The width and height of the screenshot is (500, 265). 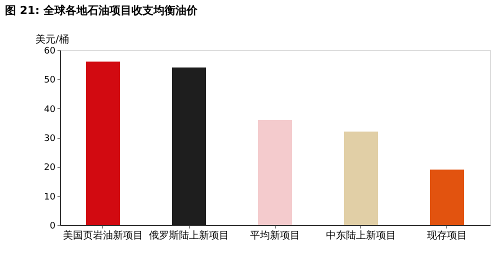 I want to click on x-tick-label: 平均新项目, so click(x=275, y=236).